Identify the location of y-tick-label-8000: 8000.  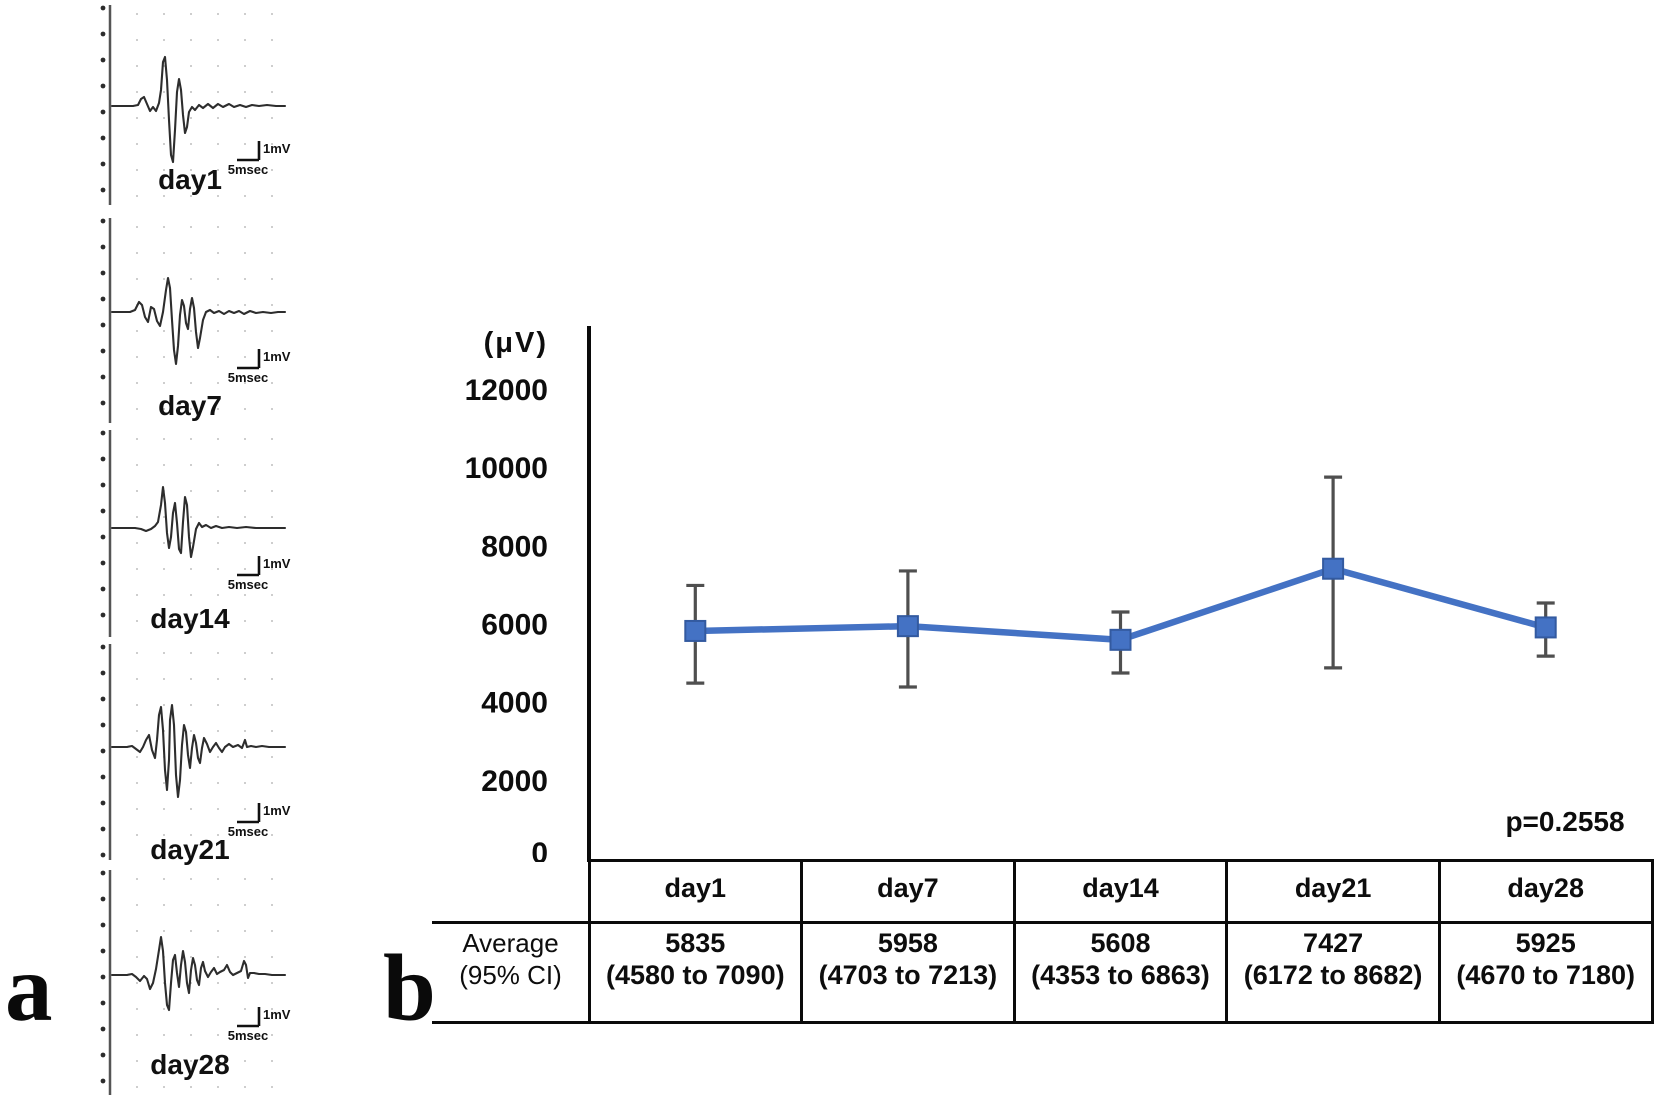
(514, 546).